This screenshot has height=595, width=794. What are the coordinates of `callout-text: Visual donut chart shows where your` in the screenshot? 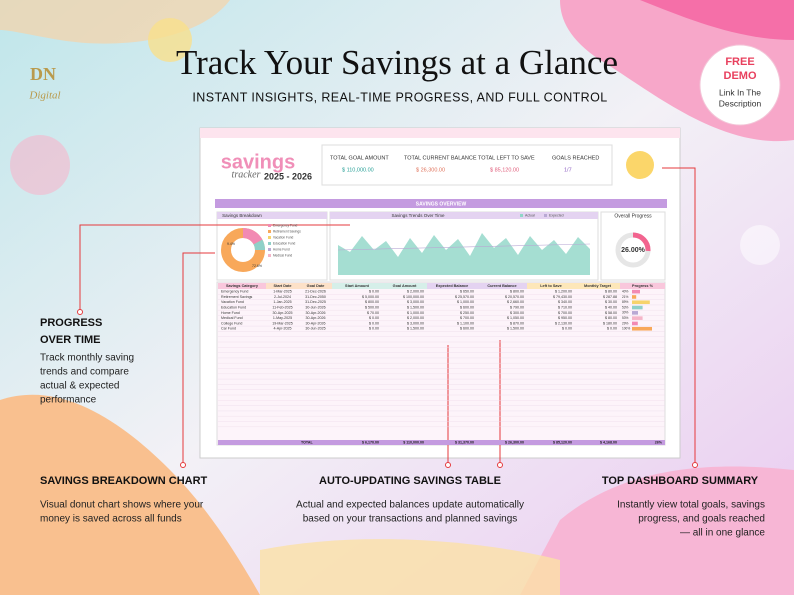 It's located at (122, 505).